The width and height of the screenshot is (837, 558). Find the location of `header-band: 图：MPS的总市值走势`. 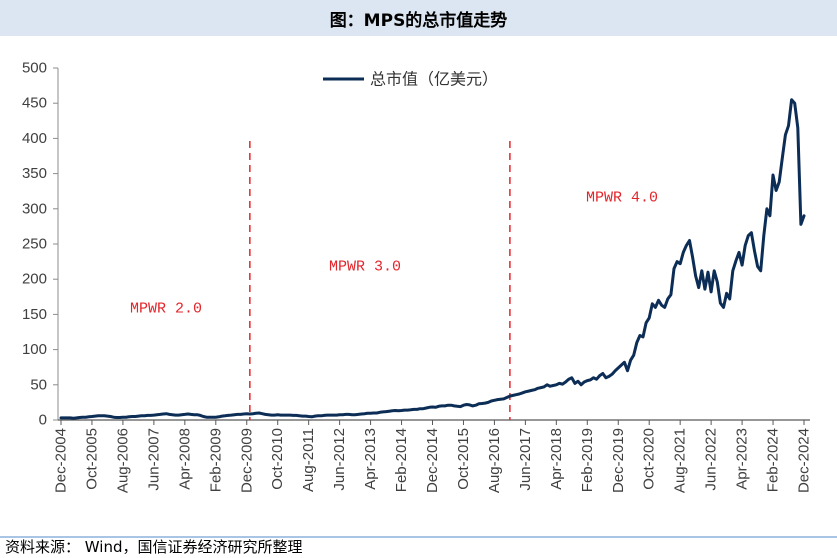

header-band: 图：MPS的总市值走势 is located at coordinates (418, 18).